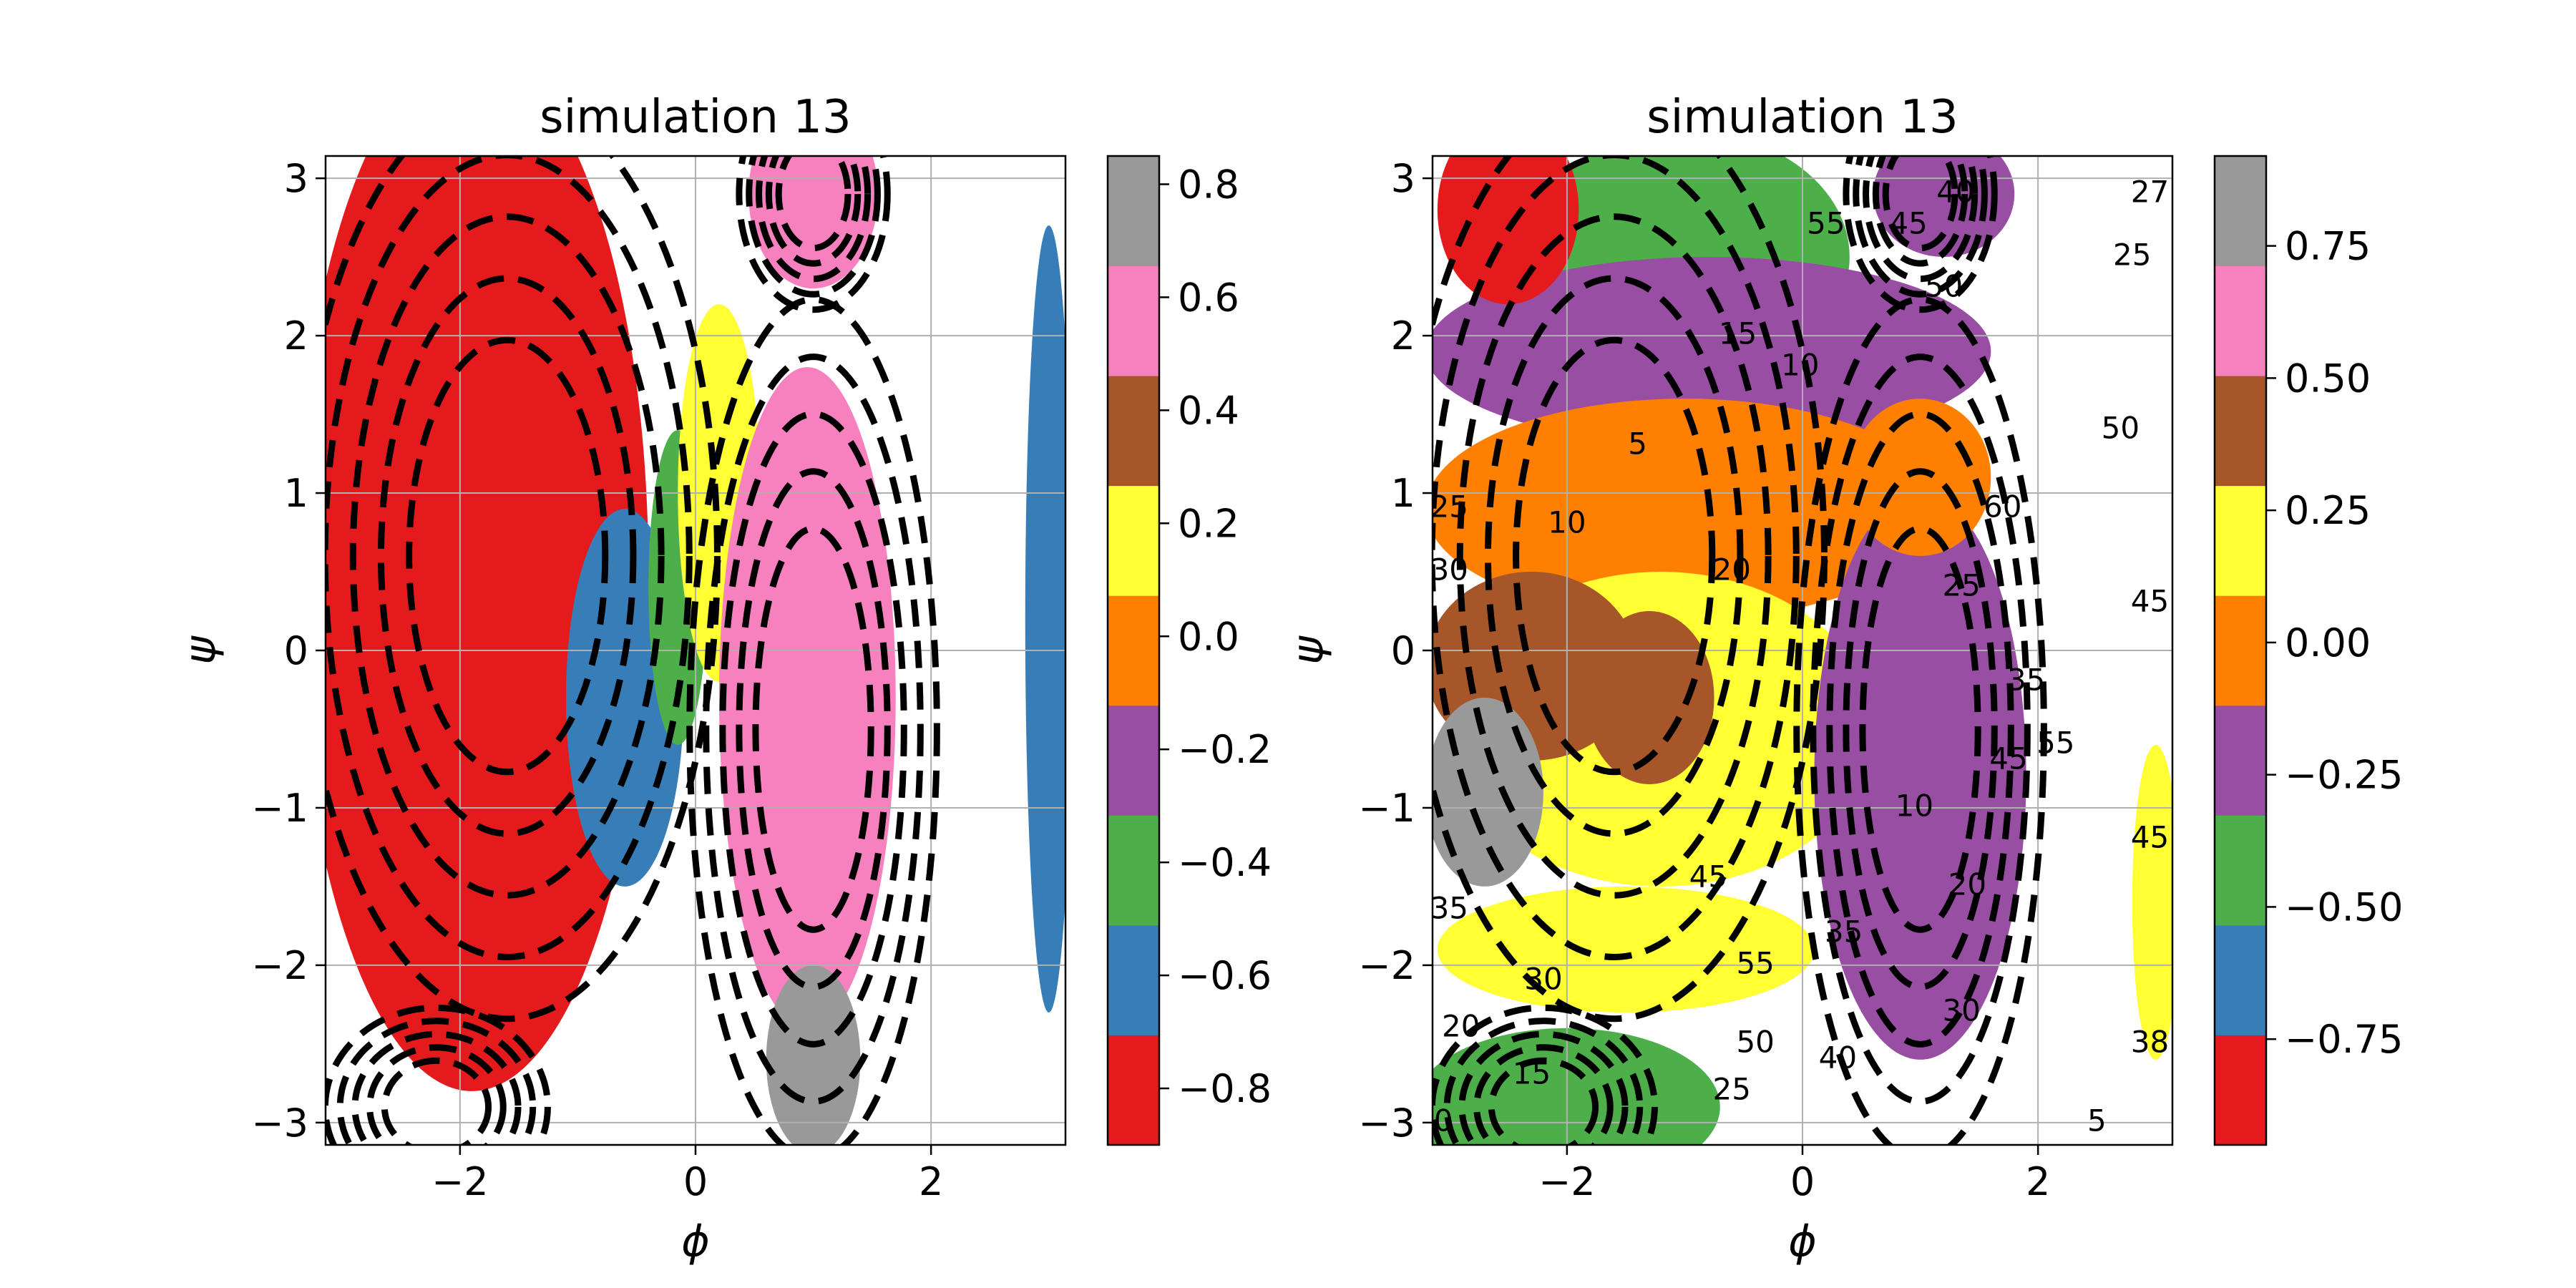 The image size is (2576, 1288). Describe the element at coordinates (1914, 805) in the screenshot. I see `contour-label: 10` at that location.